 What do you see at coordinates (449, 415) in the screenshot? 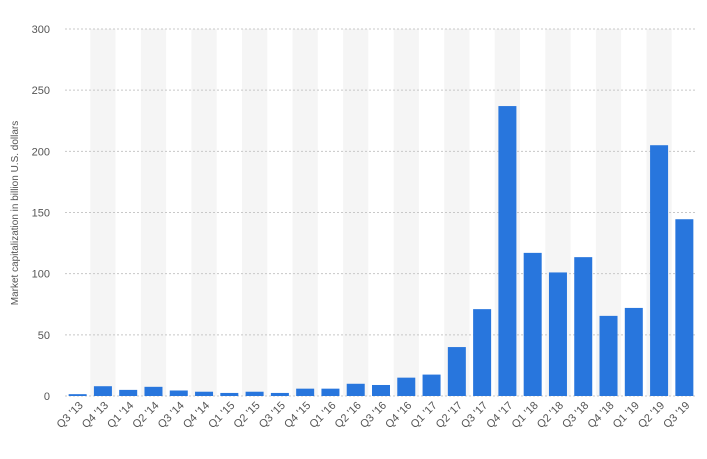
I see `x-tick-label: Q2 '17` at bounding box center [449, 415].